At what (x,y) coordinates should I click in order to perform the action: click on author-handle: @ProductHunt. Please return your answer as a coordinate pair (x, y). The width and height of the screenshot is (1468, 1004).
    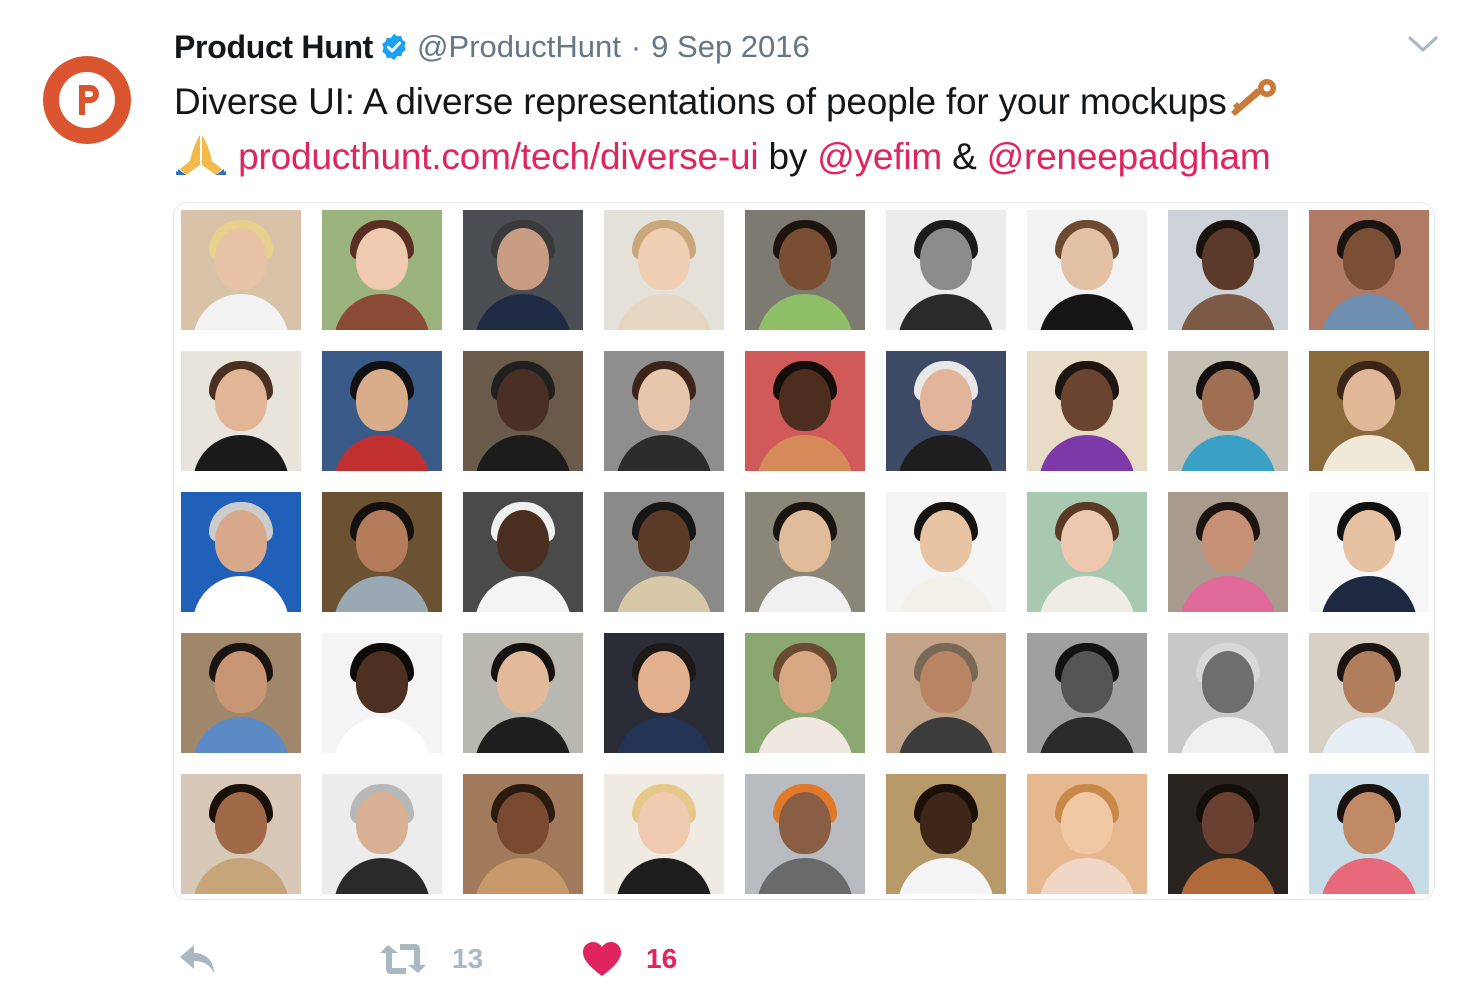
    Looking at the image, I should click on (519, 46).